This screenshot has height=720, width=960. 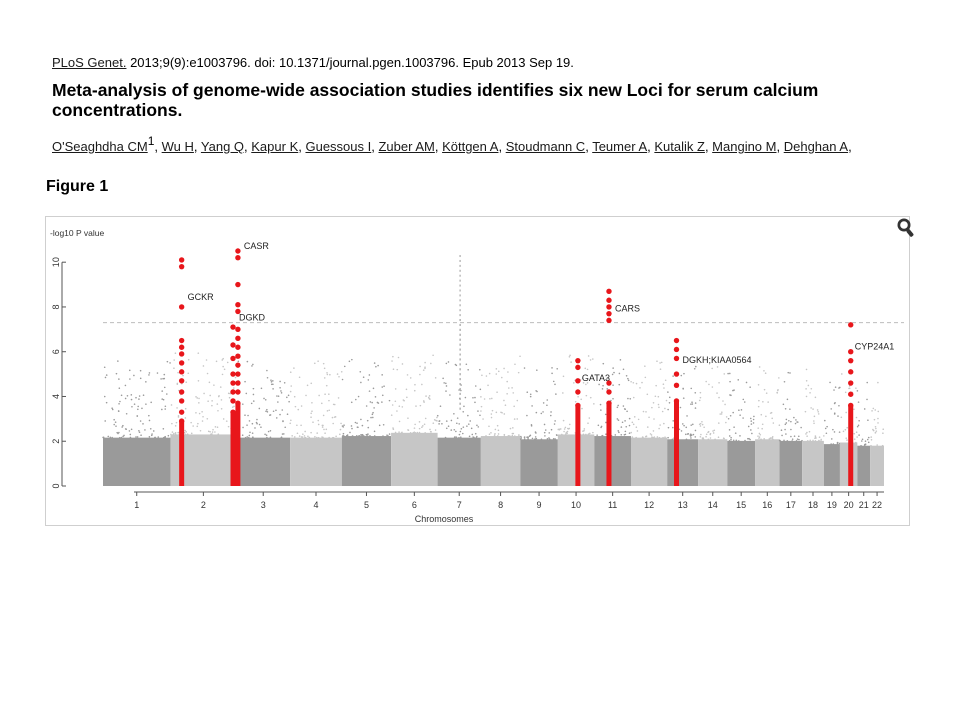 I want to click on author-link: Zuber AM, so click(x=406, y=146).